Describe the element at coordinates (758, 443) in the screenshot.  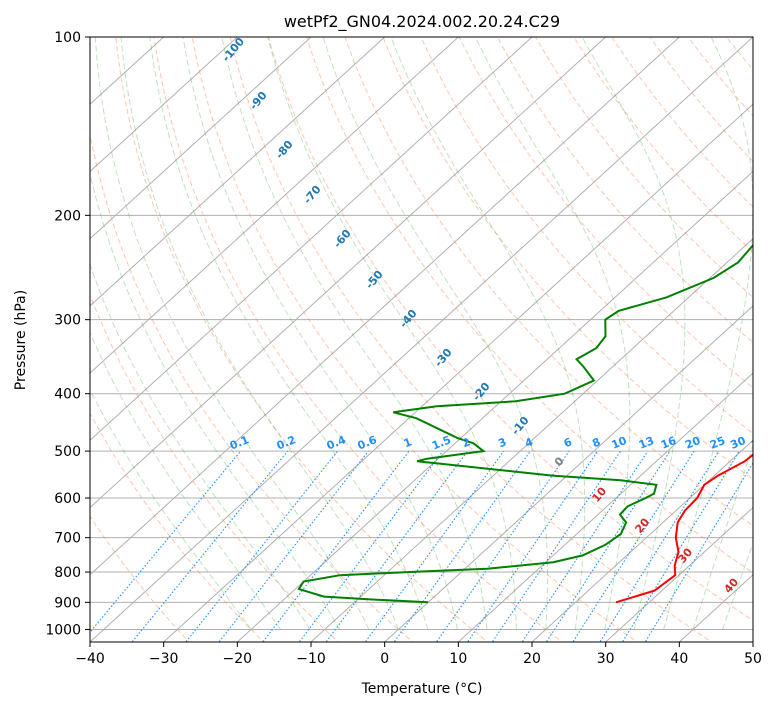
I see `mixing-ratio-label: 36` at that location.